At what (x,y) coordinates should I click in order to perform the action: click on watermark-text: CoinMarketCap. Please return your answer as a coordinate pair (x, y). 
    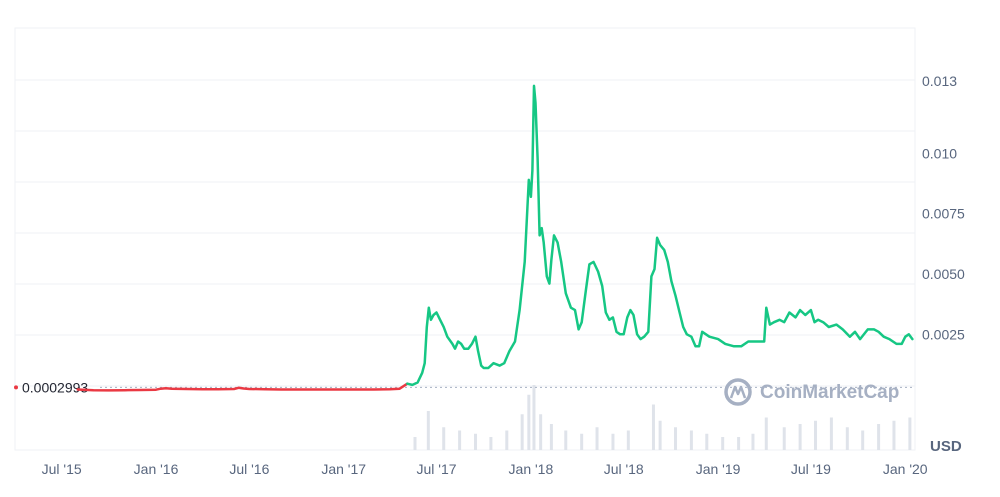
    Looking at the image, I should click on (829, 392).